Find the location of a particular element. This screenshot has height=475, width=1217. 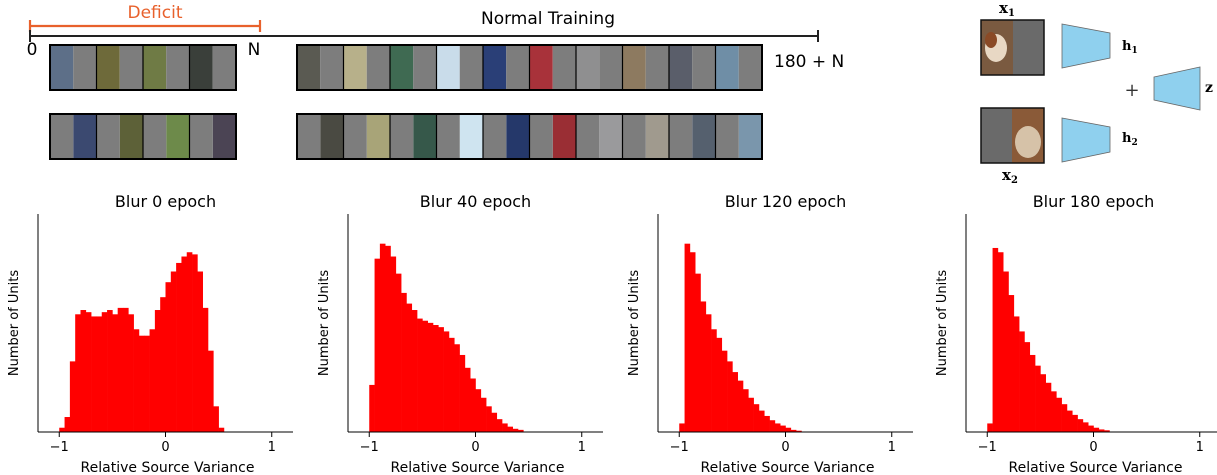

x2-image-frame is located at coordinates (1012, 135).